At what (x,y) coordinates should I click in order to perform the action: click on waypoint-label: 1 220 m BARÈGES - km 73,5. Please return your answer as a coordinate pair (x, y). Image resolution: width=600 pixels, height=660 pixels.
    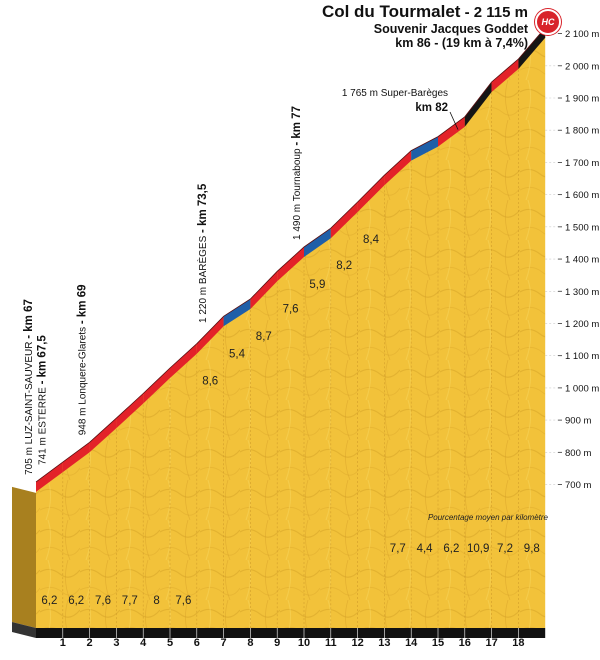
    Looking at the image, I should click on (202, 253).